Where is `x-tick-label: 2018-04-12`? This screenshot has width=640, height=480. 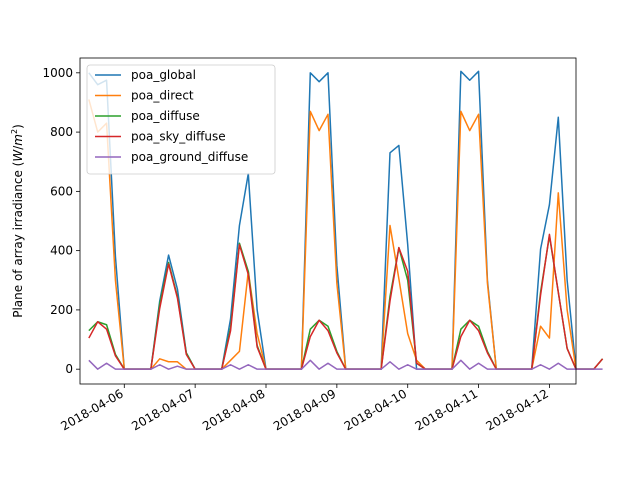 x-tick-label: 2018-04-12 is located at coordinates (517, 409).